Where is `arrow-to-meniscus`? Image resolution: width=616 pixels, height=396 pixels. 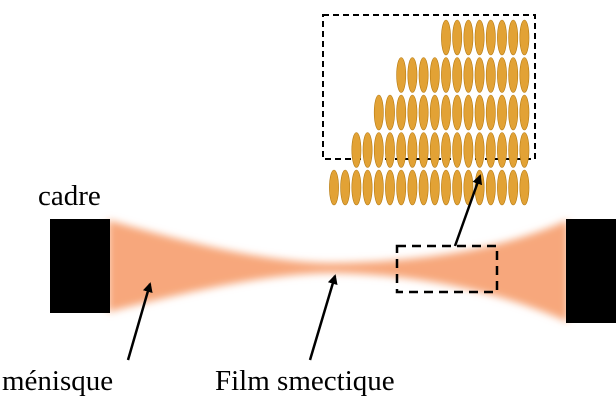
arrow-to-meniscus is located at coordinates (139, 321).